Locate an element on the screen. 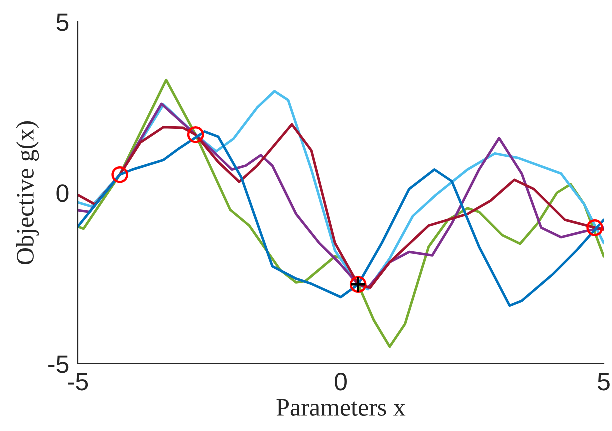 The width and height of the screenshot is (612, 431). y-tick-label: 5 is located at coordinates (62, 23).